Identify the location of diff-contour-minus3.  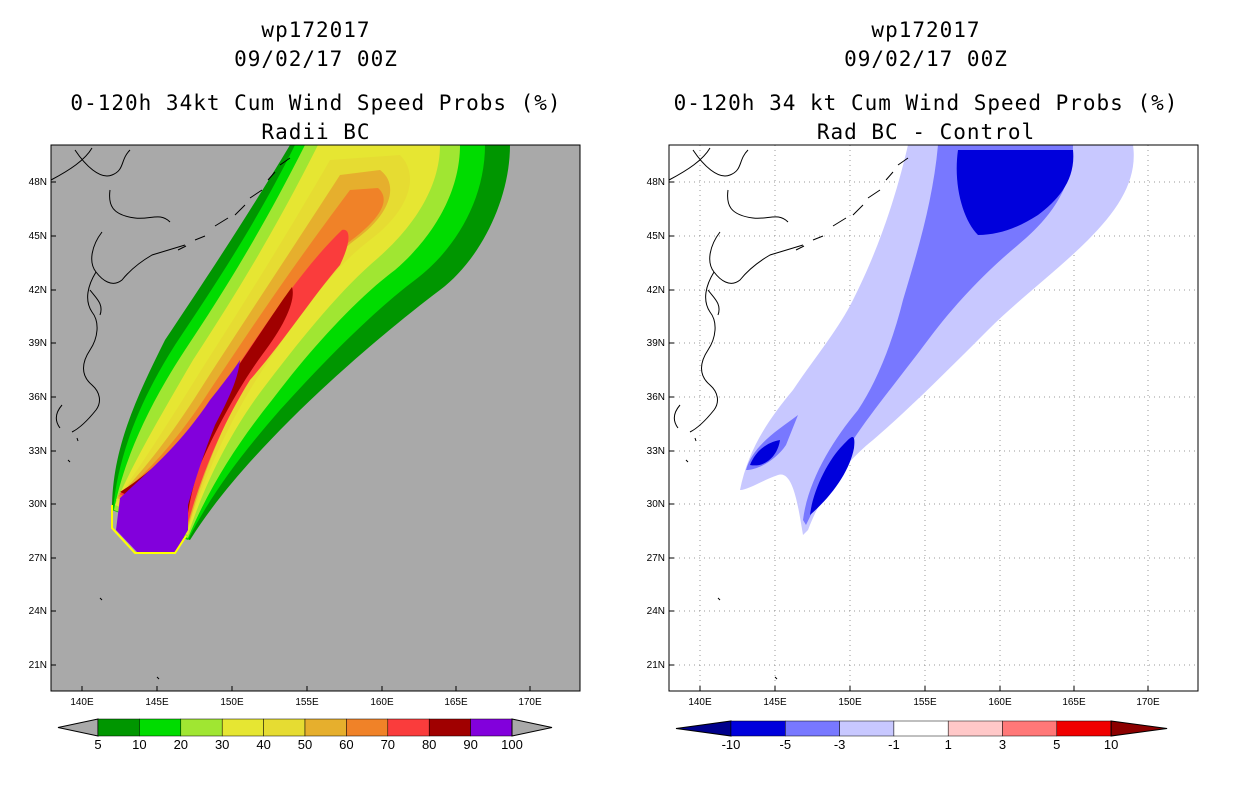
(909, 335).